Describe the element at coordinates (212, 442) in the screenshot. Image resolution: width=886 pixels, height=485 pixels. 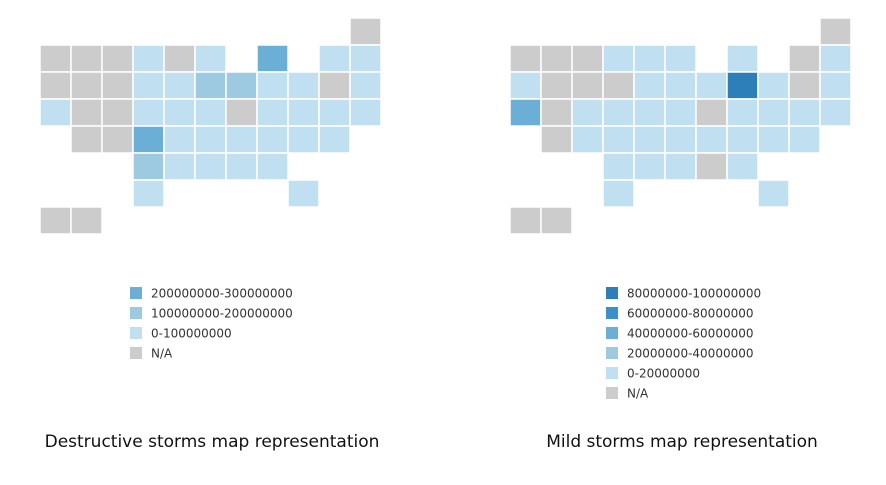
I see `caption: Destructive storms map representation` at that location.